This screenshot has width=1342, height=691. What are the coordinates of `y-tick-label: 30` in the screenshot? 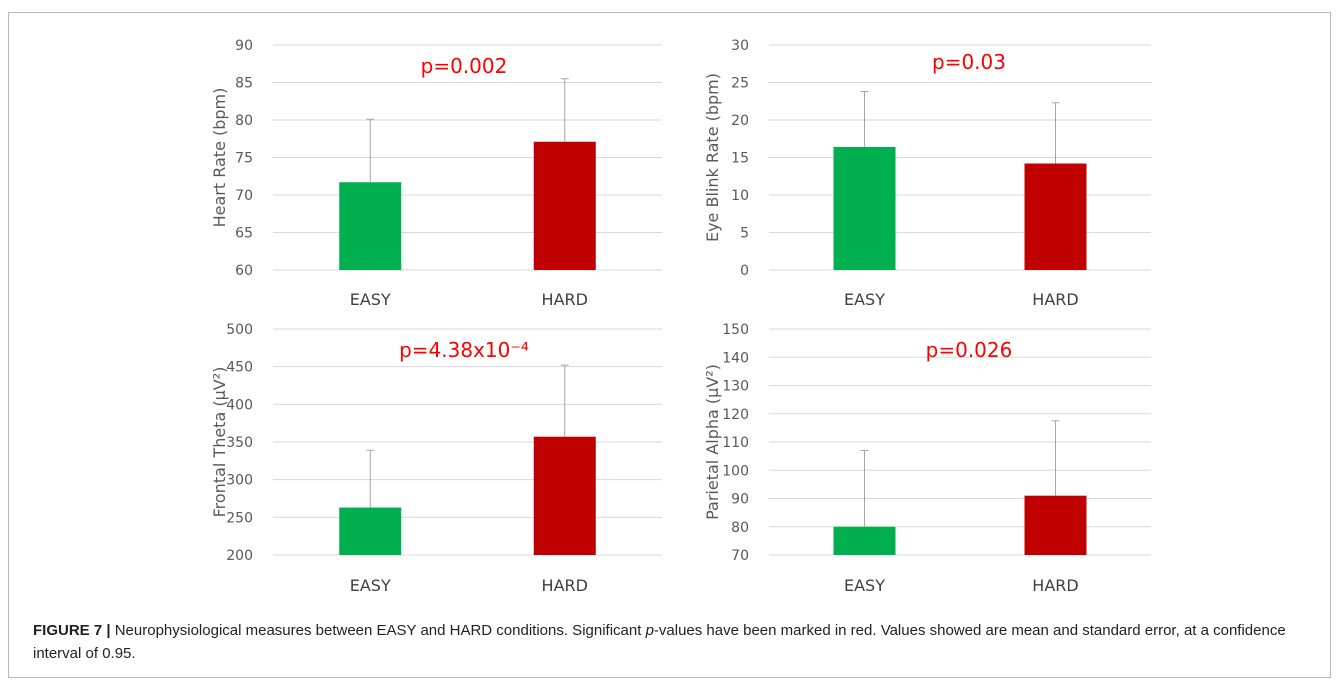 It's located at (740, 46).